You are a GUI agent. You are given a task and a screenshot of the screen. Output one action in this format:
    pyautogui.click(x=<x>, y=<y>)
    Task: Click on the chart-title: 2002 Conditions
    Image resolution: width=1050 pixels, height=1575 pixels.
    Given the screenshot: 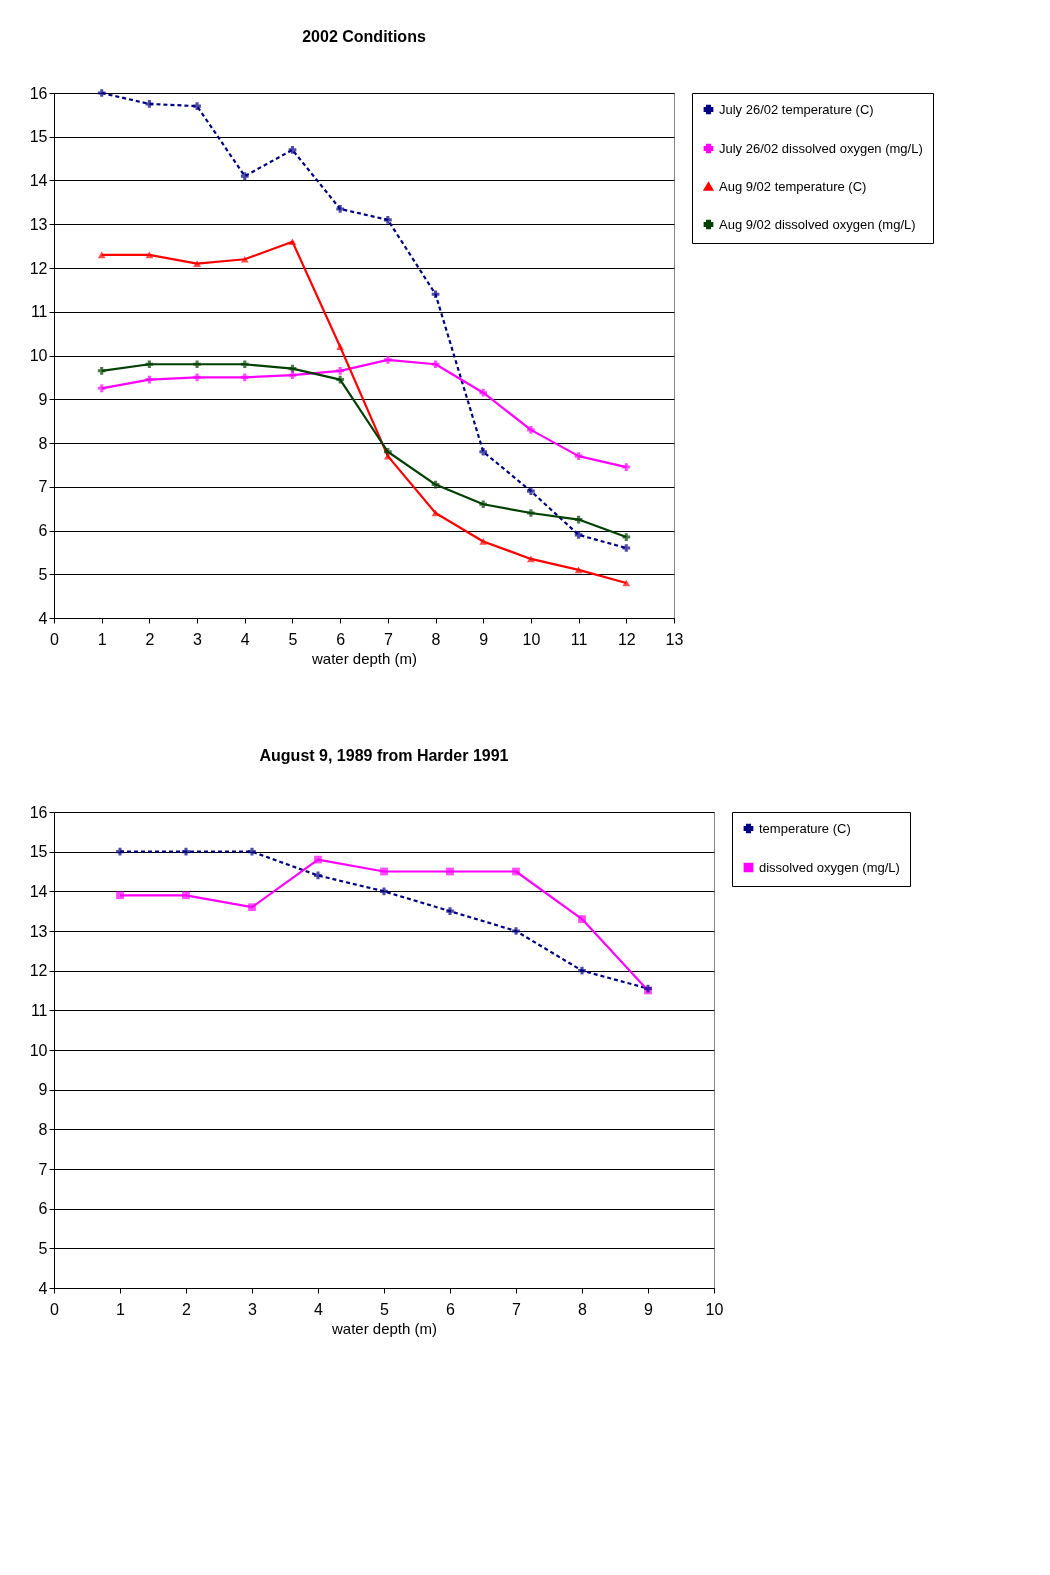 What is the action you would take?
    pyautogui.click(x=364, y=36)
    